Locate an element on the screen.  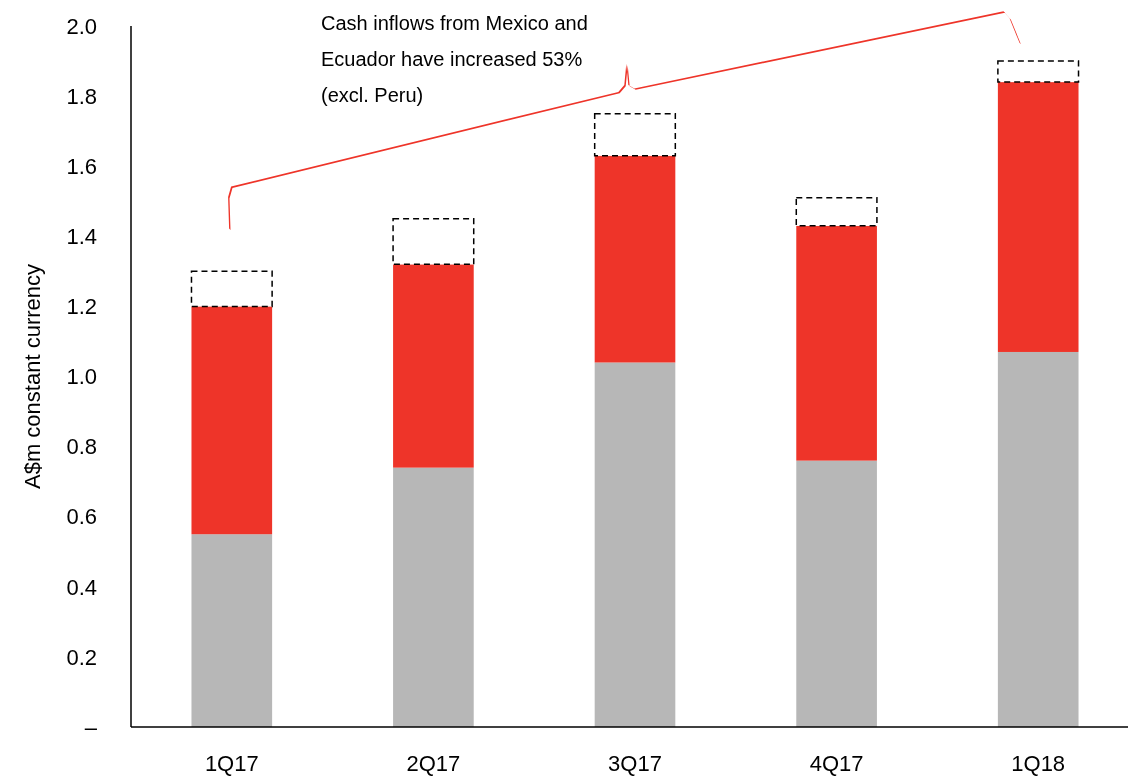
x-tick-label: 1Q18 is located at coordinates (1038, 763).